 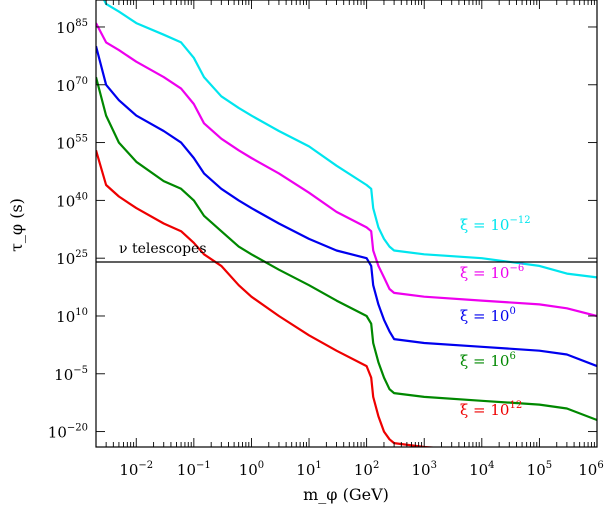 I want to click on x-tick-label: 10⁶, so click(x=590, y=469).